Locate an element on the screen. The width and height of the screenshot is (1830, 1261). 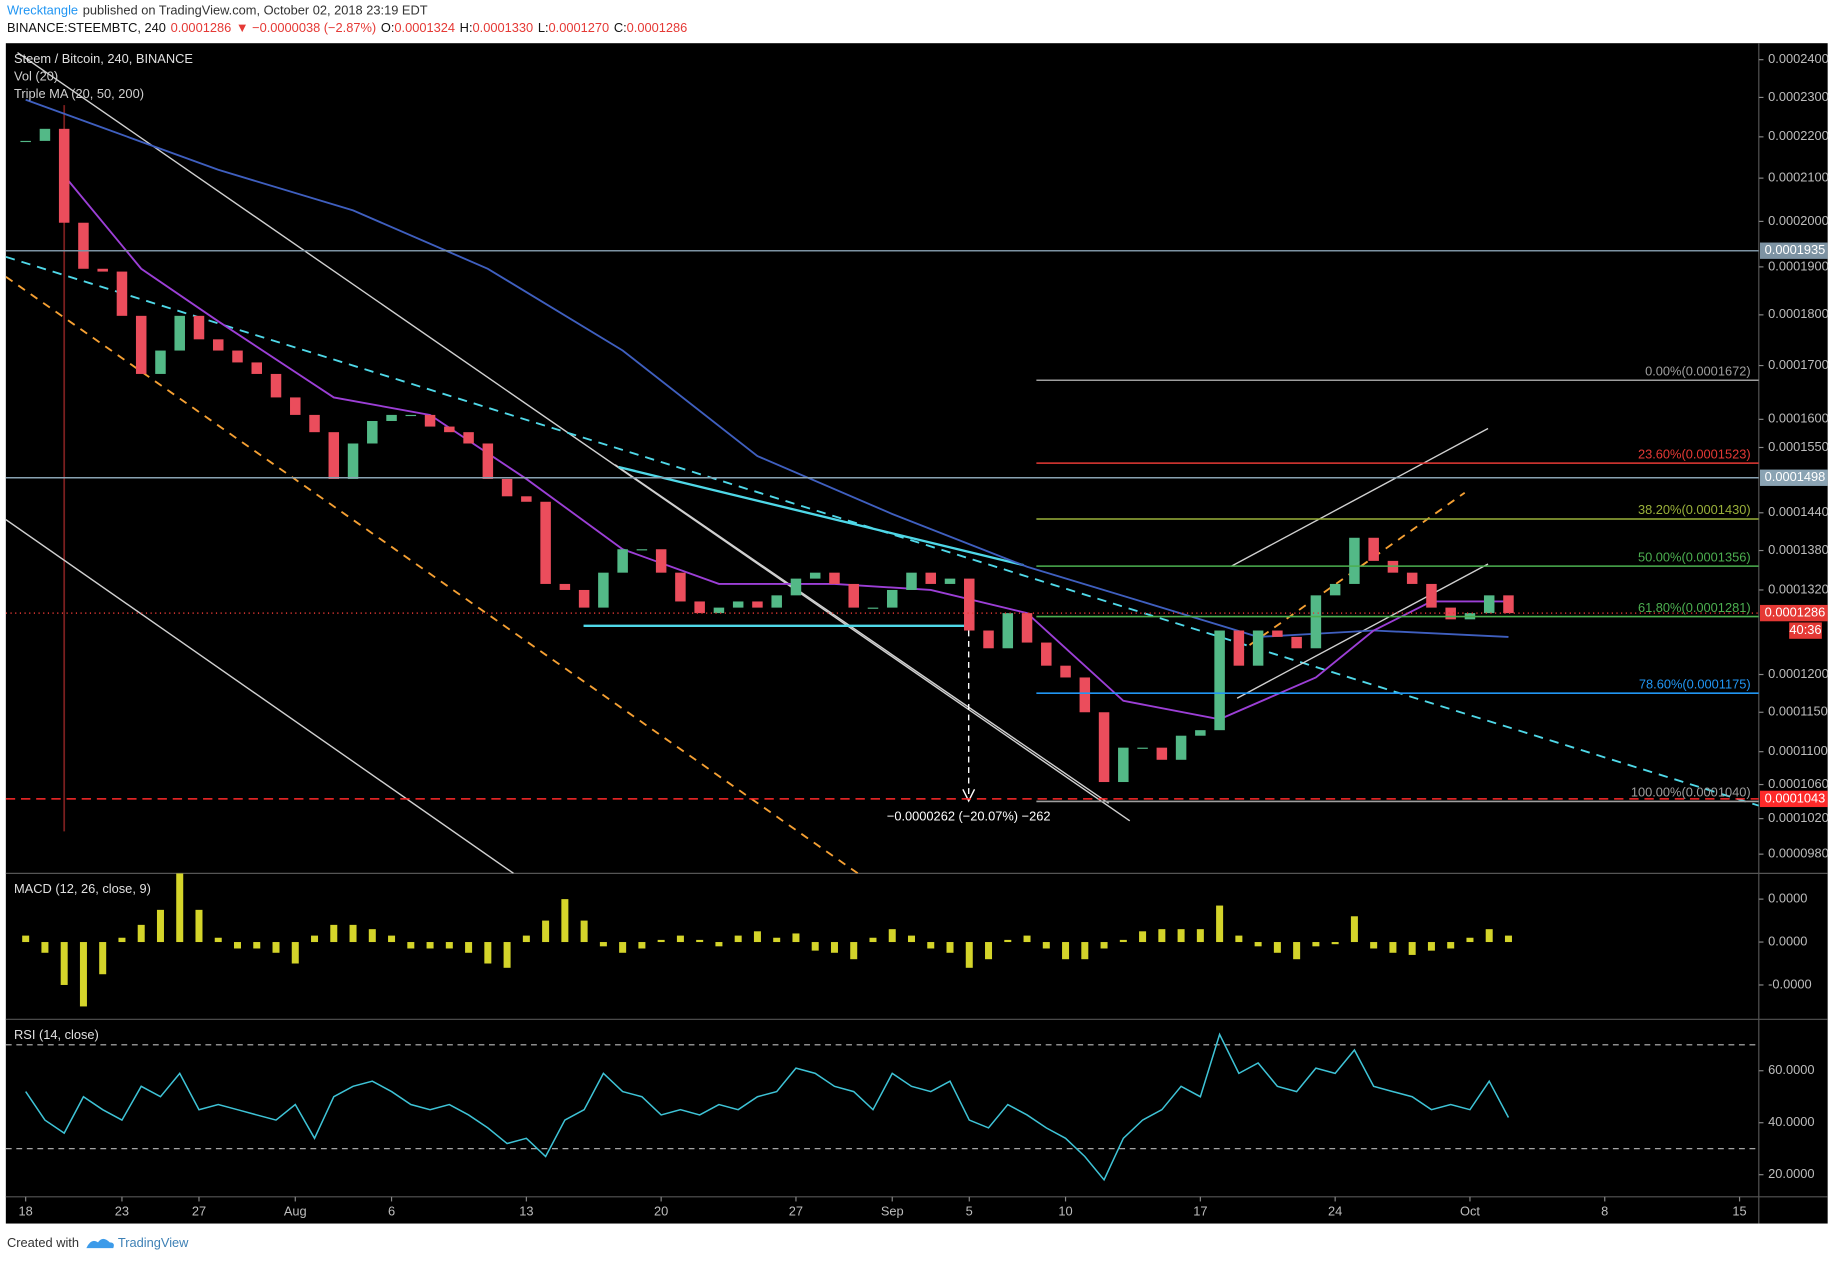
x-tick-label: 23 is located at coordinates (122, 1210).